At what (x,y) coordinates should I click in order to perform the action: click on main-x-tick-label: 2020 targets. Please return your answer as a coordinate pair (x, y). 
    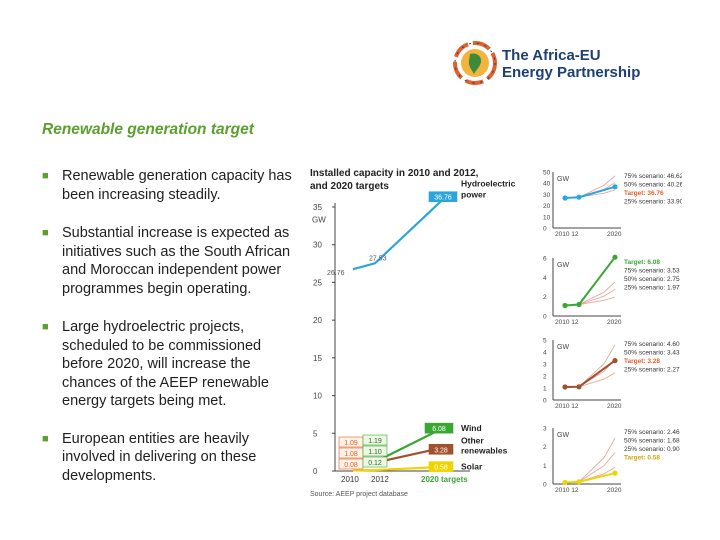
    Looking at the image, I should click on (444, 479).